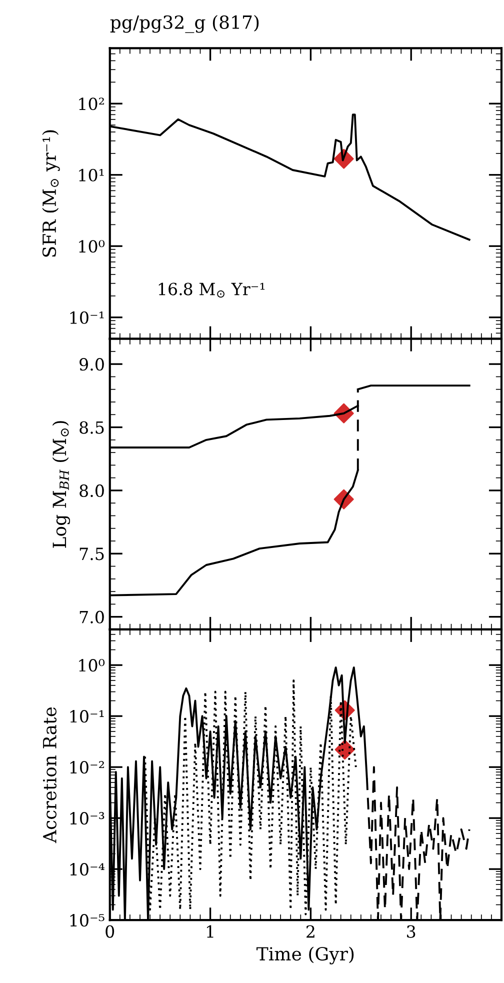 The height and width of the screenshot is (983, 504). Describe the element at coordinates (87, 920) in the screenshot. I see `y-tick-label: 10⁻⁵` at that location.